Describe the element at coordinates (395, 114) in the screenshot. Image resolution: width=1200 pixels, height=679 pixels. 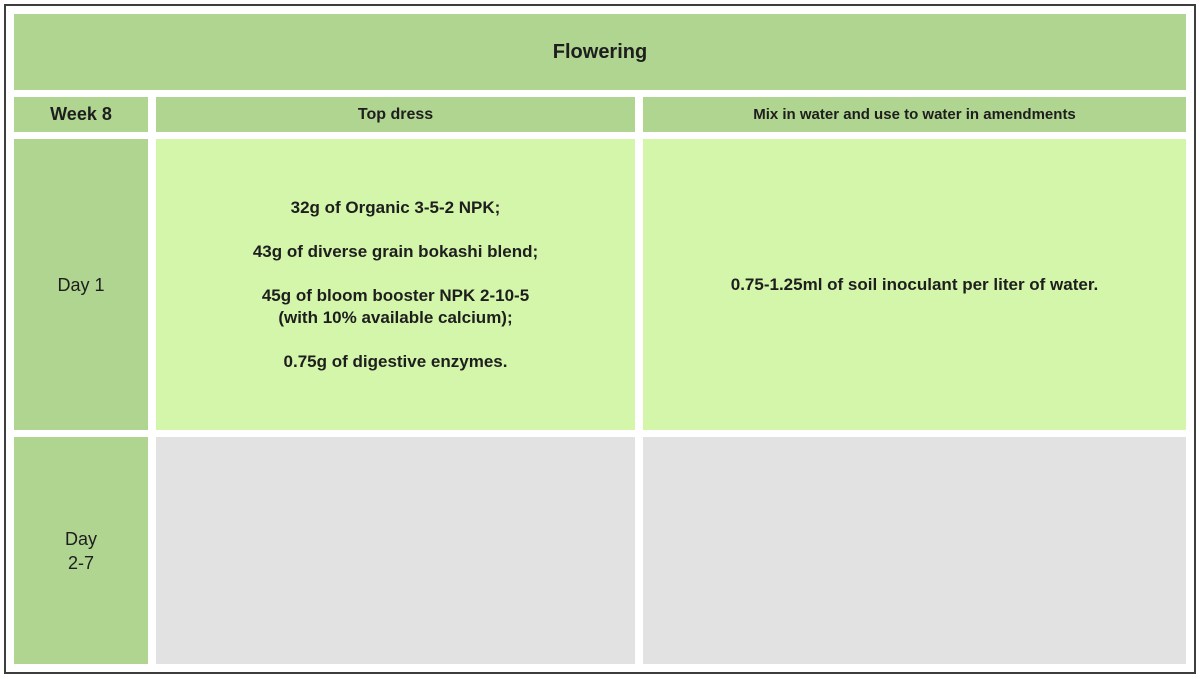
I see `header-top-dress: Top dress` at that location.